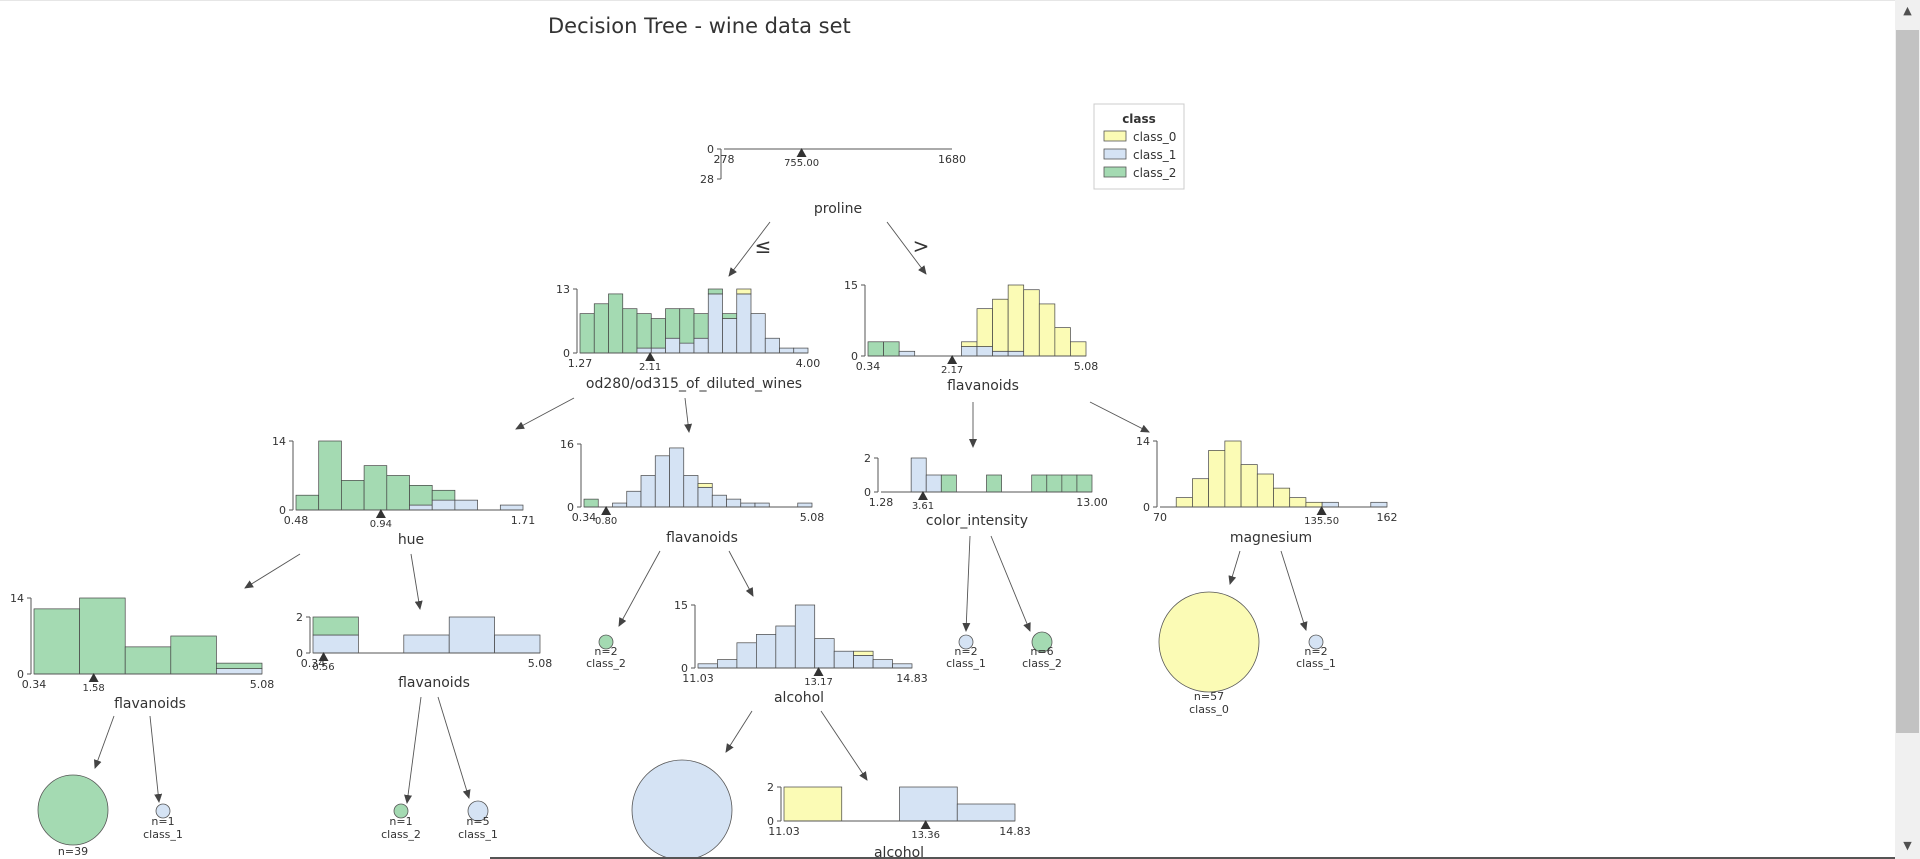 This screenshot has height=859, width=1920. What do you see at coordinates (1041, 651) in the screenshot?
I see `leaf-count-label: n=6` at bounding box center [1041, 651].